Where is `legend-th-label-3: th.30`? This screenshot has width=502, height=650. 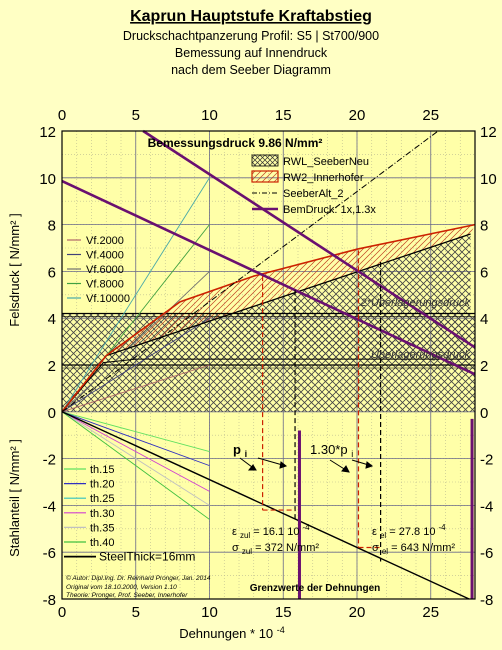 legend-th-label-3: th.30 is located at coordinates (102, 514).